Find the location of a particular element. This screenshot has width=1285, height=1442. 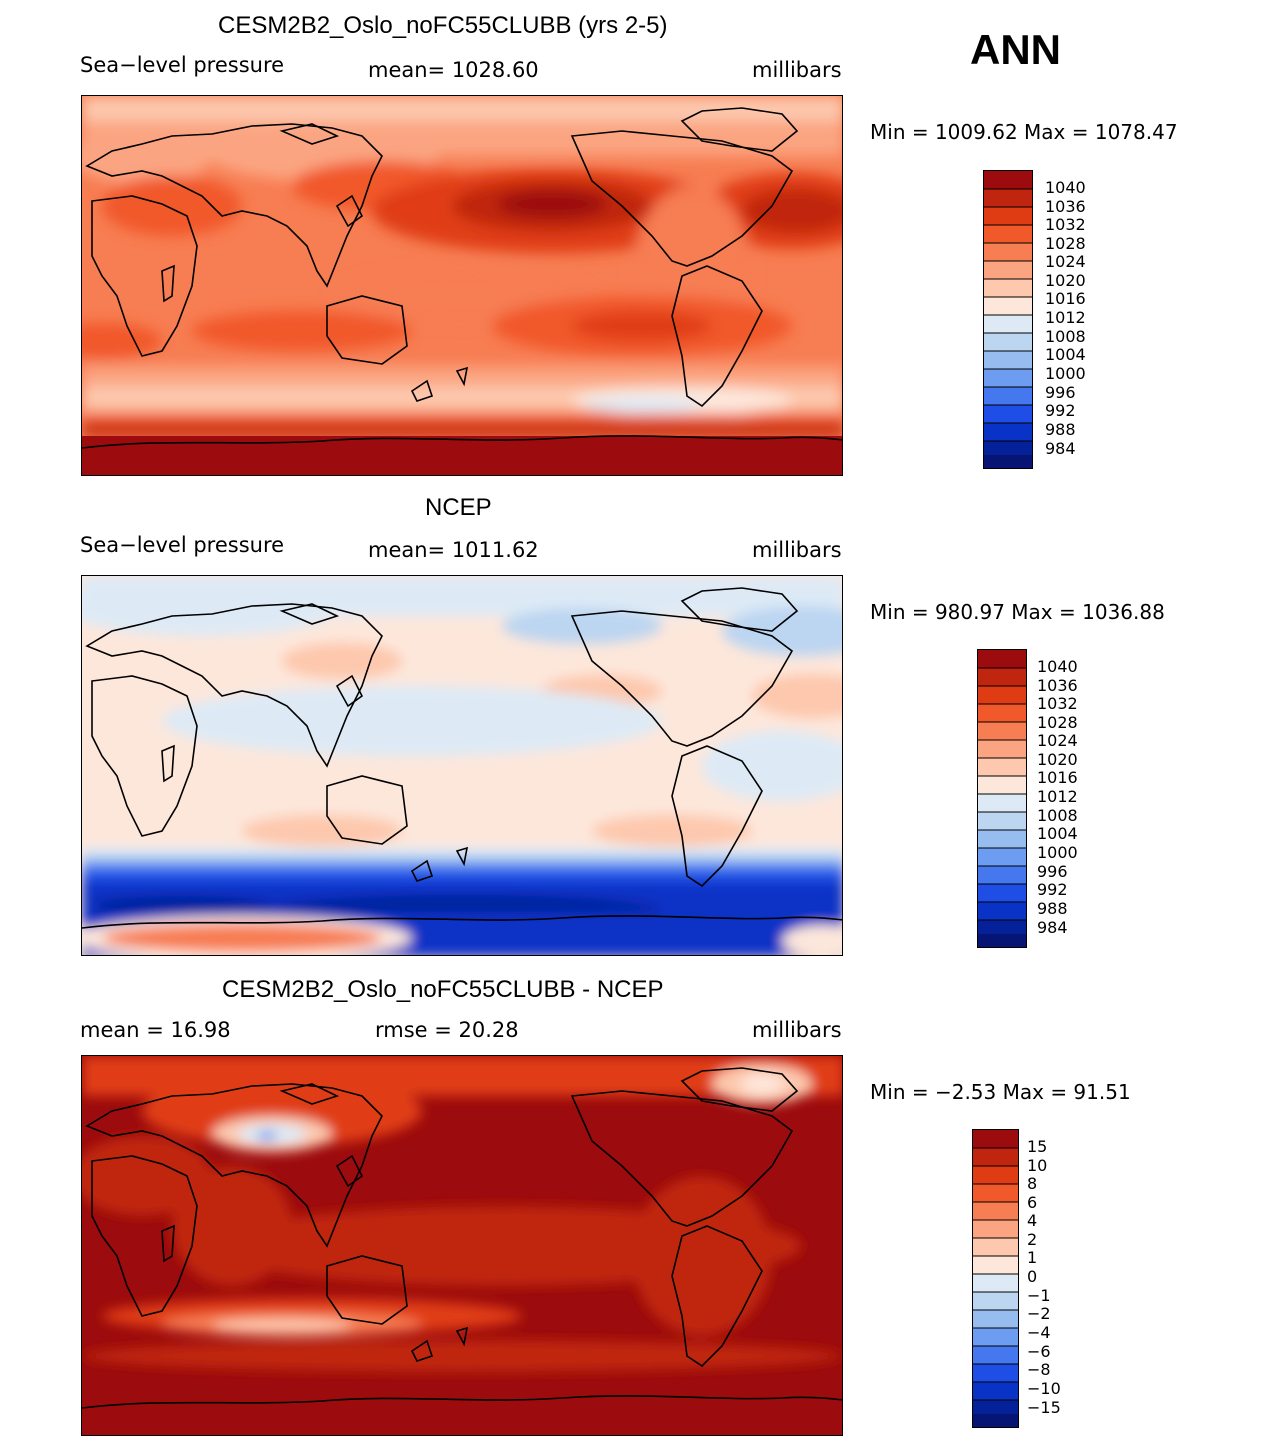

panel1-level-12: 996 is located at coordinates (1060, 392).